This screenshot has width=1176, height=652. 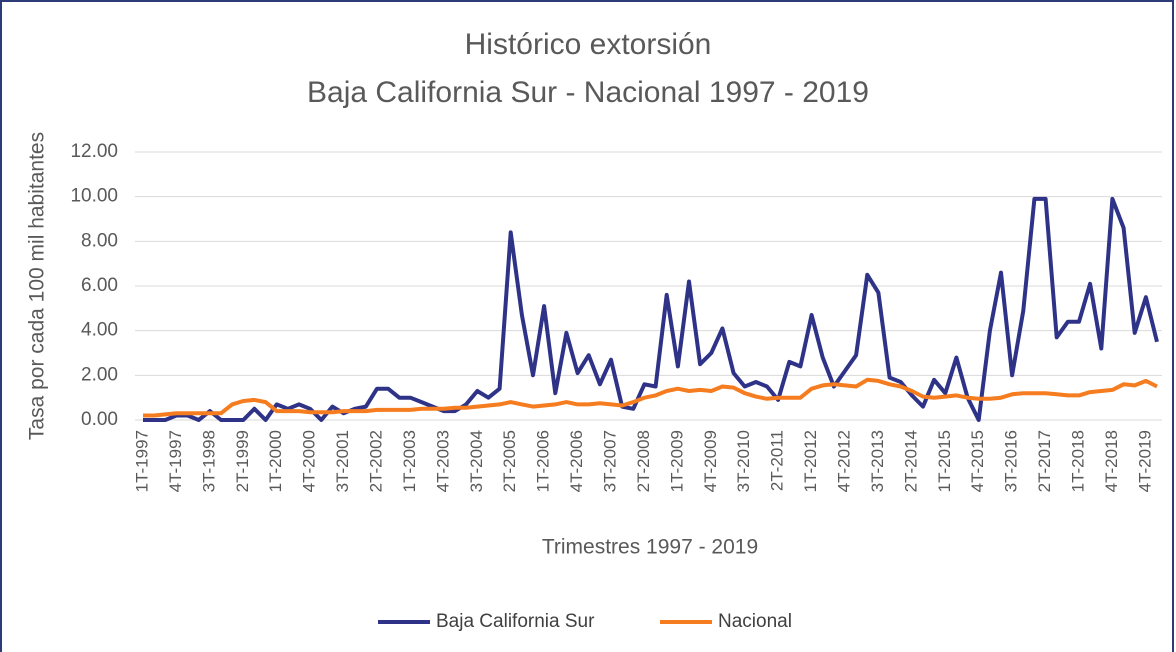 I want to click on x-tick-label: 4T-2019, so click(x=1144, y=461).